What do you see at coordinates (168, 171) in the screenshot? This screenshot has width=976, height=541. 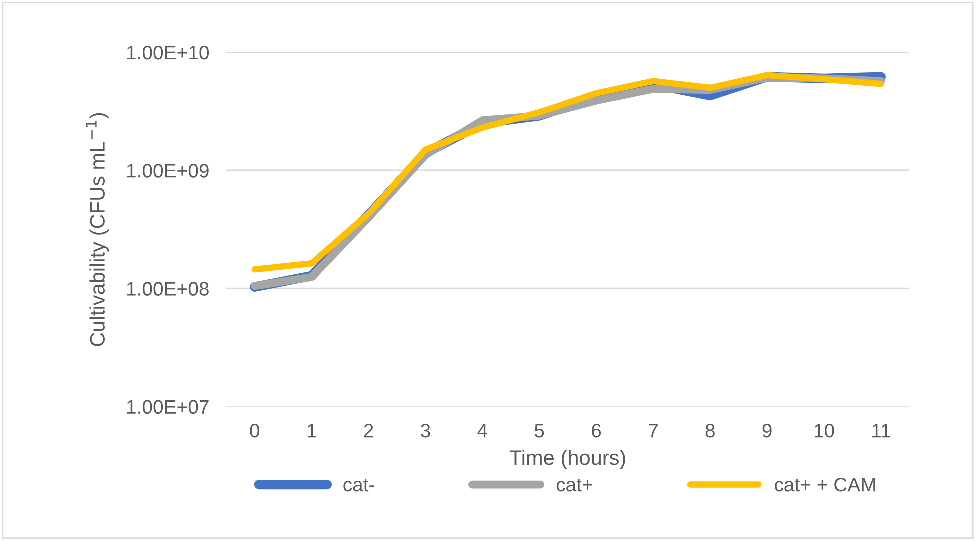 I see `y-tick-label: 1.00E+09` at bounding box center [168, 171].